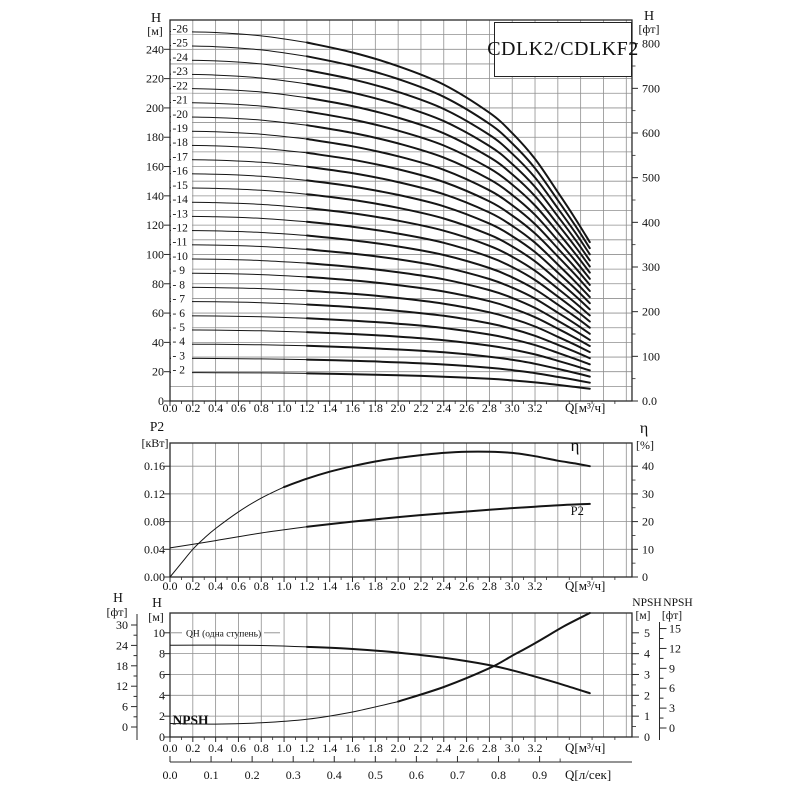 This screenshot has height=800, width=800. What do you see at coordinates (643, 616) in the screenshot?
I see `svg-text: [м]` at bounding box center [643, 616].